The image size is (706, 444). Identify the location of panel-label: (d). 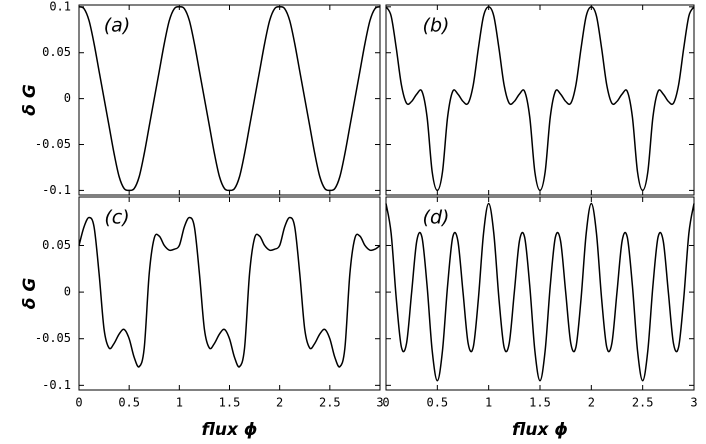
(436, 218).